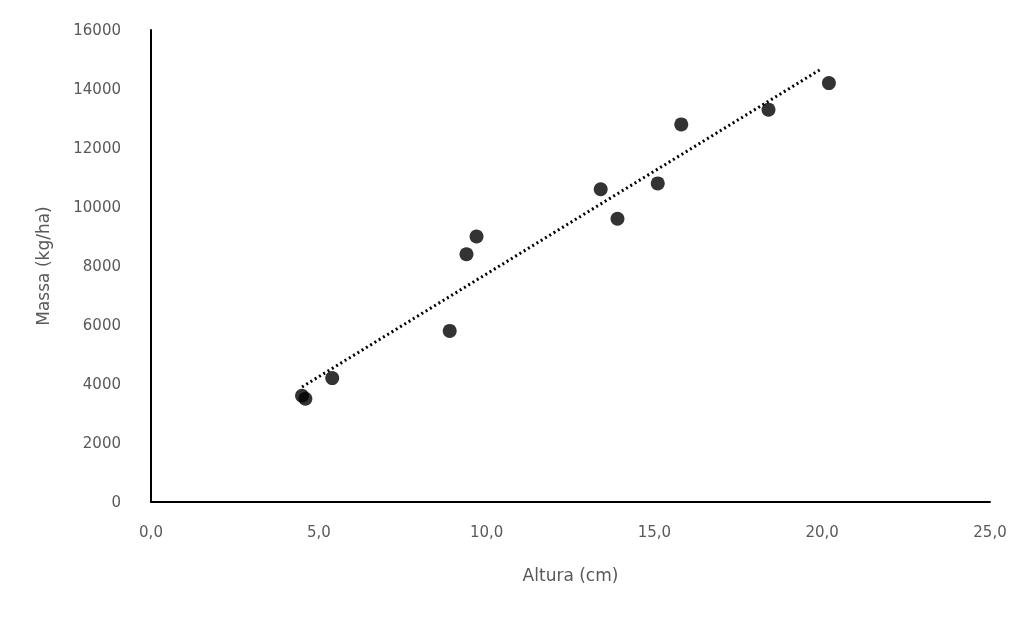  Describe the element at coordinates (97, 148) in the screenshot. I see `y-tick-label: 12000` at that location.